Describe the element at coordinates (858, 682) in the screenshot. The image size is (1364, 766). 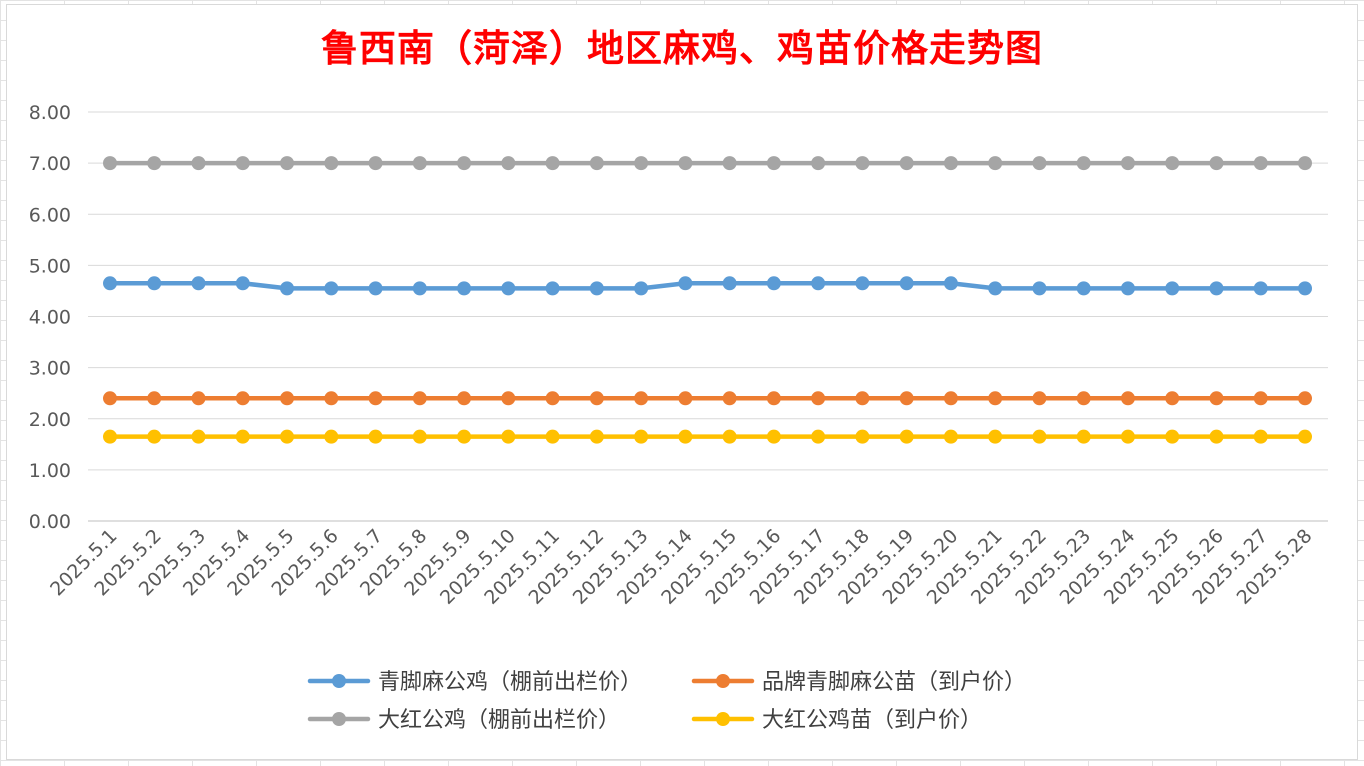
I see `legend-item: 品牌青脚麻公苗（到户价）` at that location.